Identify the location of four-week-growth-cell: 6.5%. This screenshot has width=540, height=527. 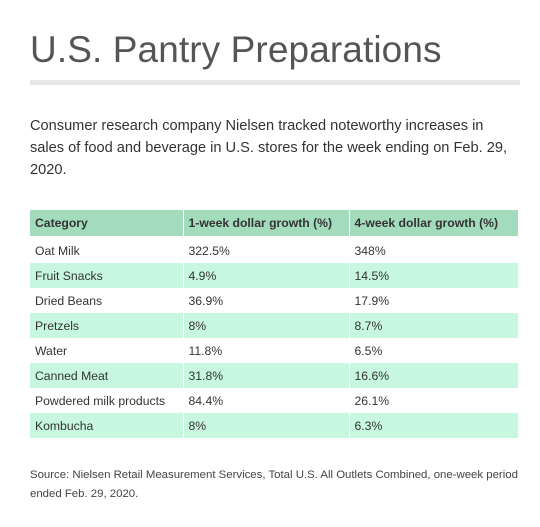
(433, 350).